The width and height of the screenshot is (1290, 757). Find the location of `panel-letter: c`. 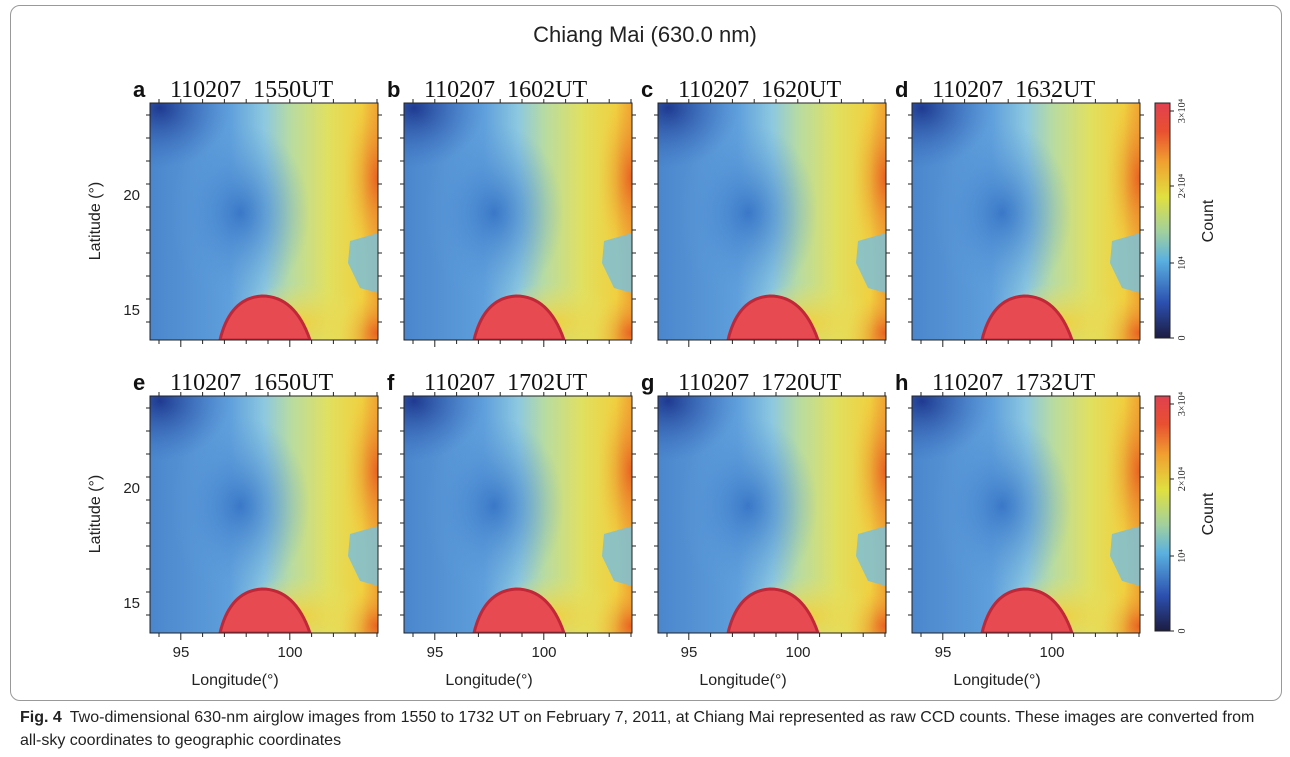

panel-letter: c is located at coordinates (647, 89).